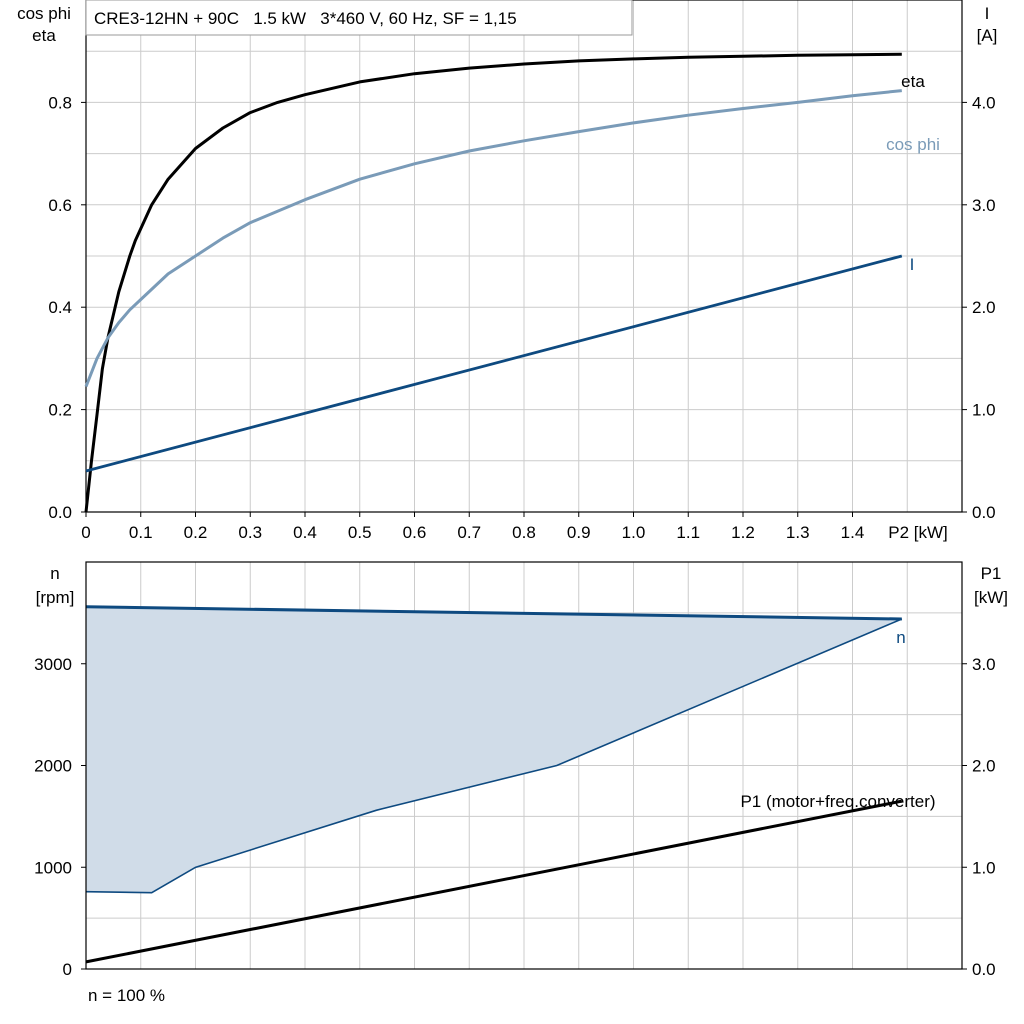 This screenshot has width=1024, height=1024. Describe the element at coordinates (991, 573) in the screenshot. I see `bottom-right-axis-label-line1: P1` at that location.